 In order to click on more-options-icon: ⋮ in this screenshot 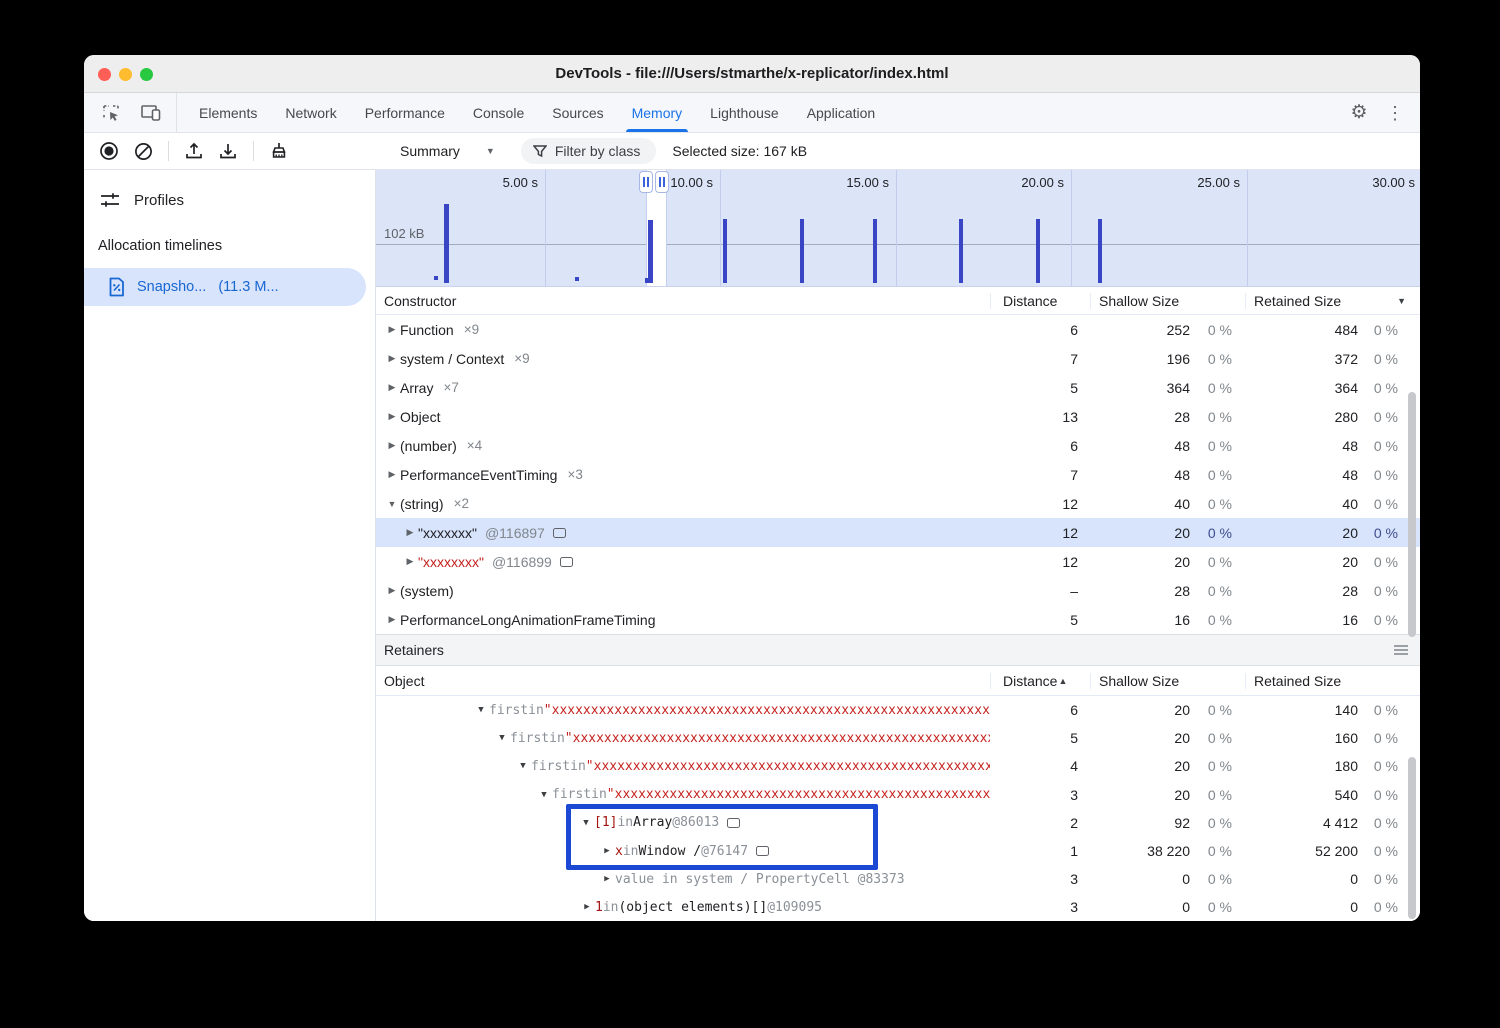, I will do `click(1395, 112)`.